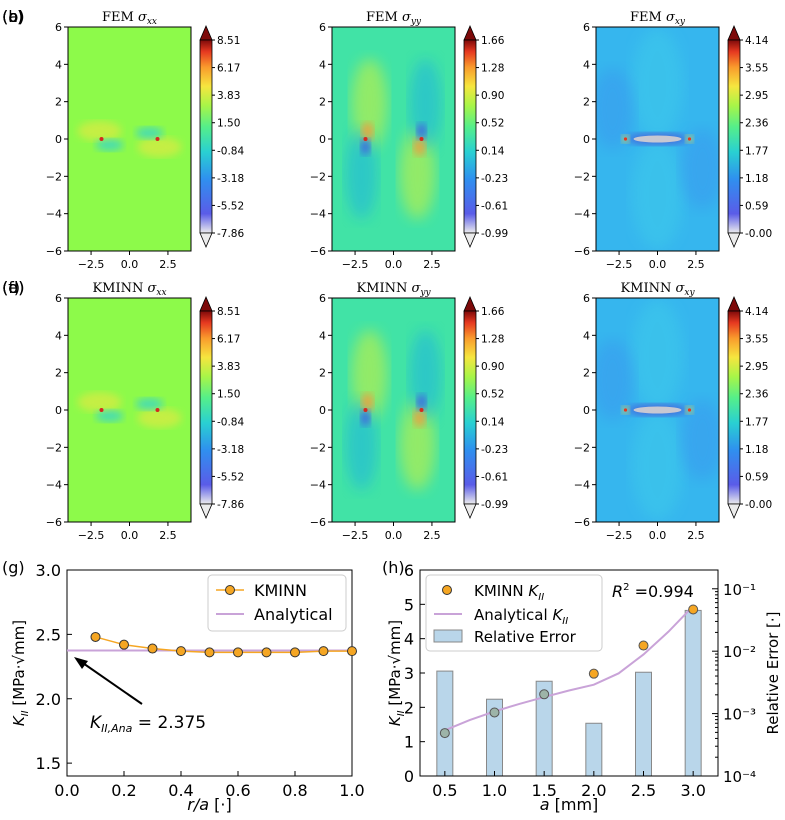 This screenshot has width=785, height=820. What do you see at coordinates (280, 590) in the screenshot?
I see `legend-kminn-label: KMINN` at bounding box center [280, 590].